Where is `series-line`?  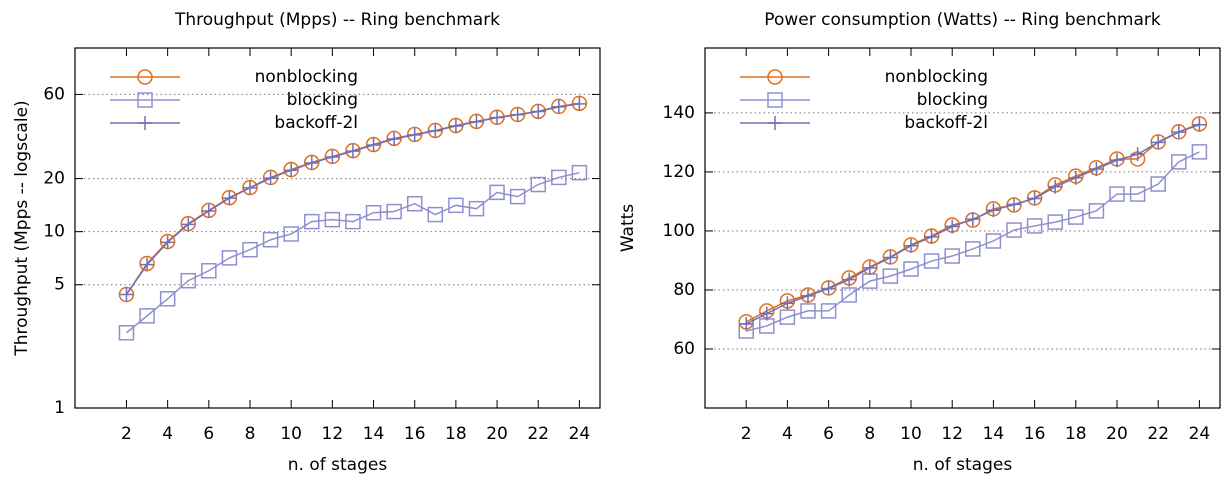 series-line is located at coordinates (352, 252).